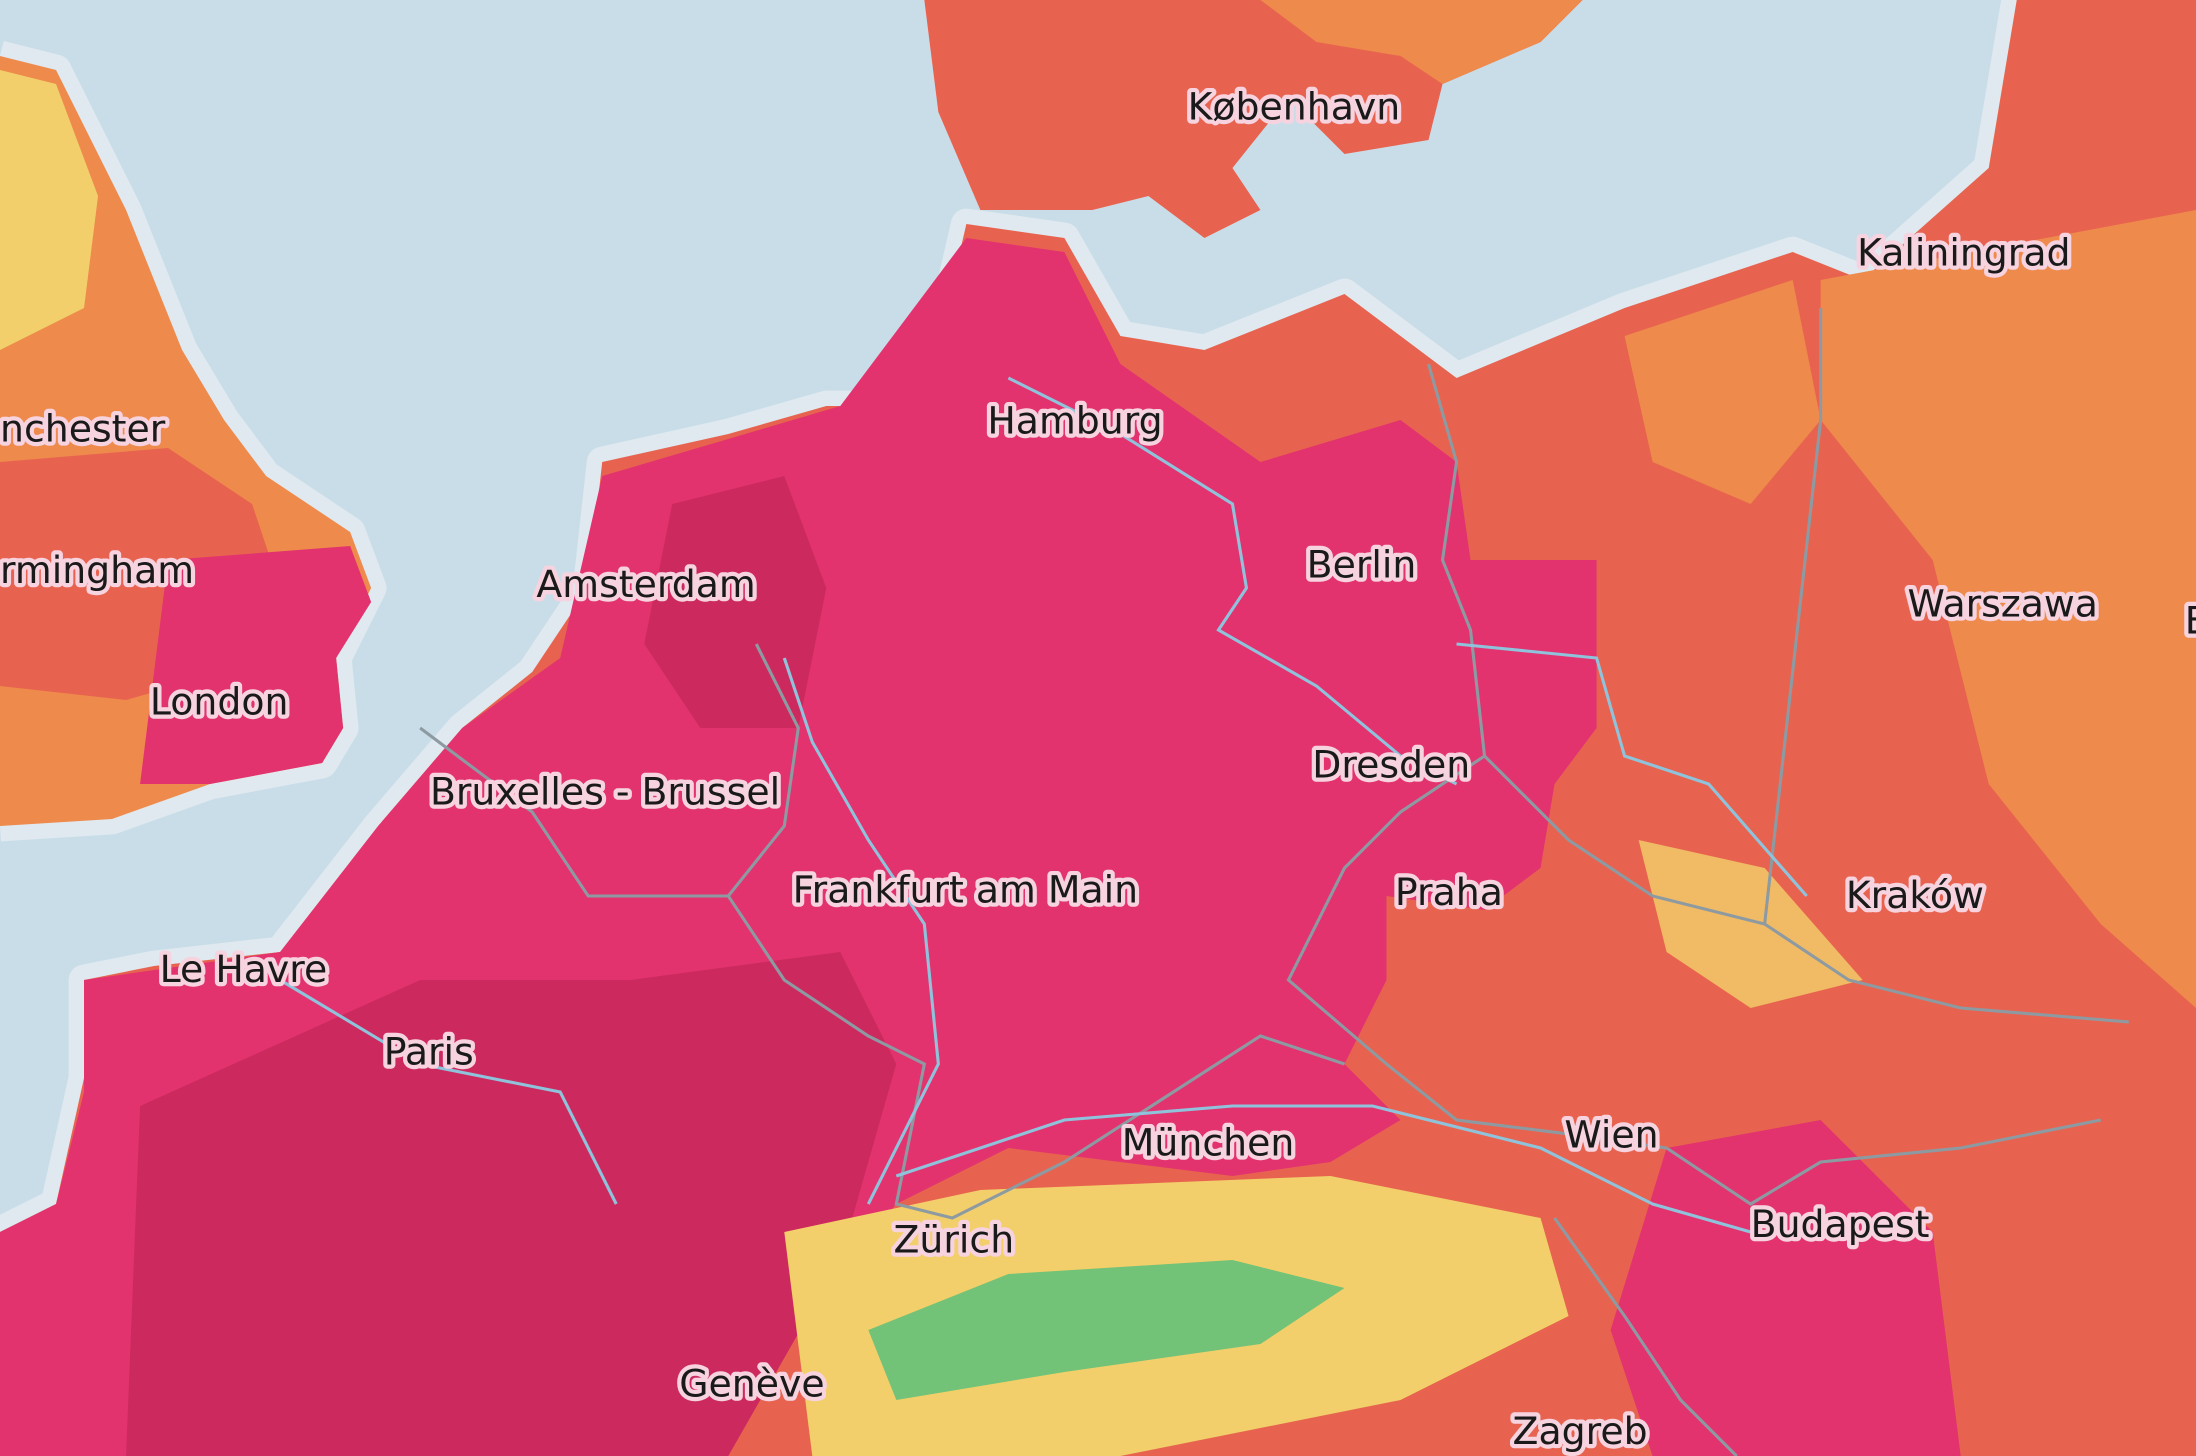 This screenshot has height=1456, width=2196. I want to click on region-england-very-hot, so click(256, 665).